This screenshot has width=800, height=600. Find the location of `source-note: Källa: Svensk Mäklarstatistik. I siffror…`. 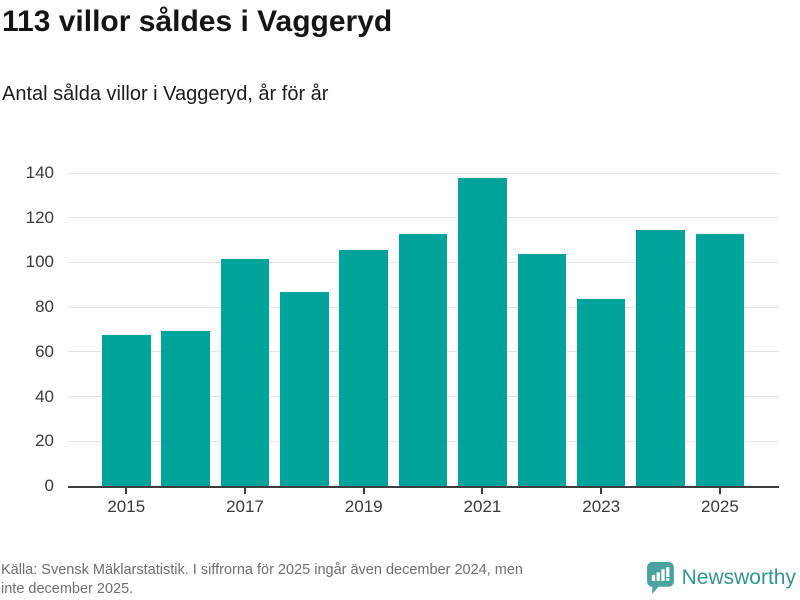

source-note: Källa: Svensk Mäklarstatistik. I siffror… is located at coordinates (262, 579).